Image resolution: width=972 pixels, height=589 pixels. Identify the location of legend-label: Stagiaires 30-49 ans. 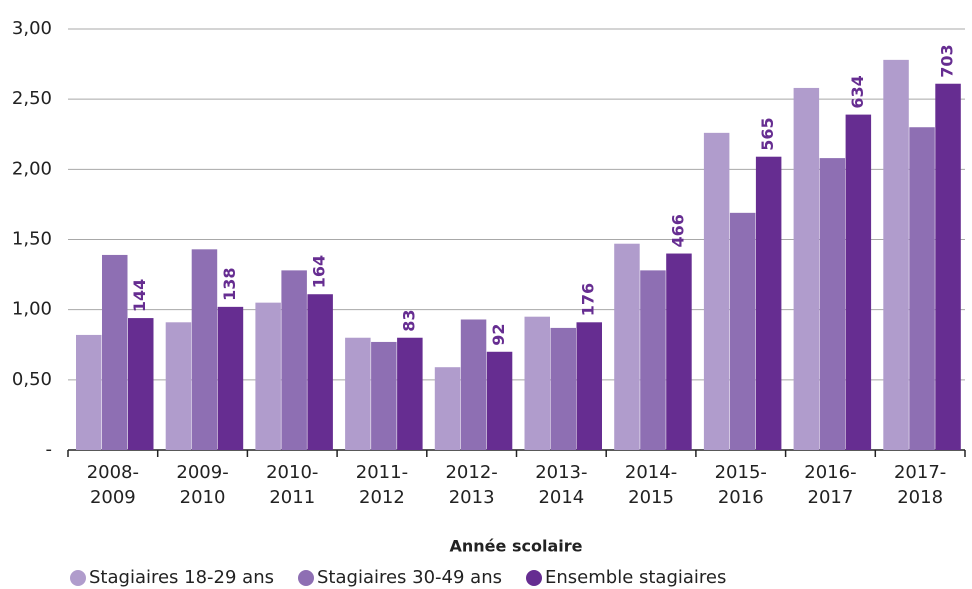
(409, 577).